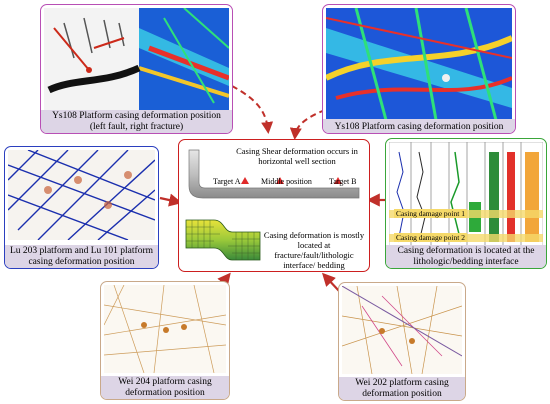 This screenshot has width=550, height=404. What do you see at coordinates (245, 180) in the screenshot?
I see `target-a-marker` at bounding box center [245, 180].